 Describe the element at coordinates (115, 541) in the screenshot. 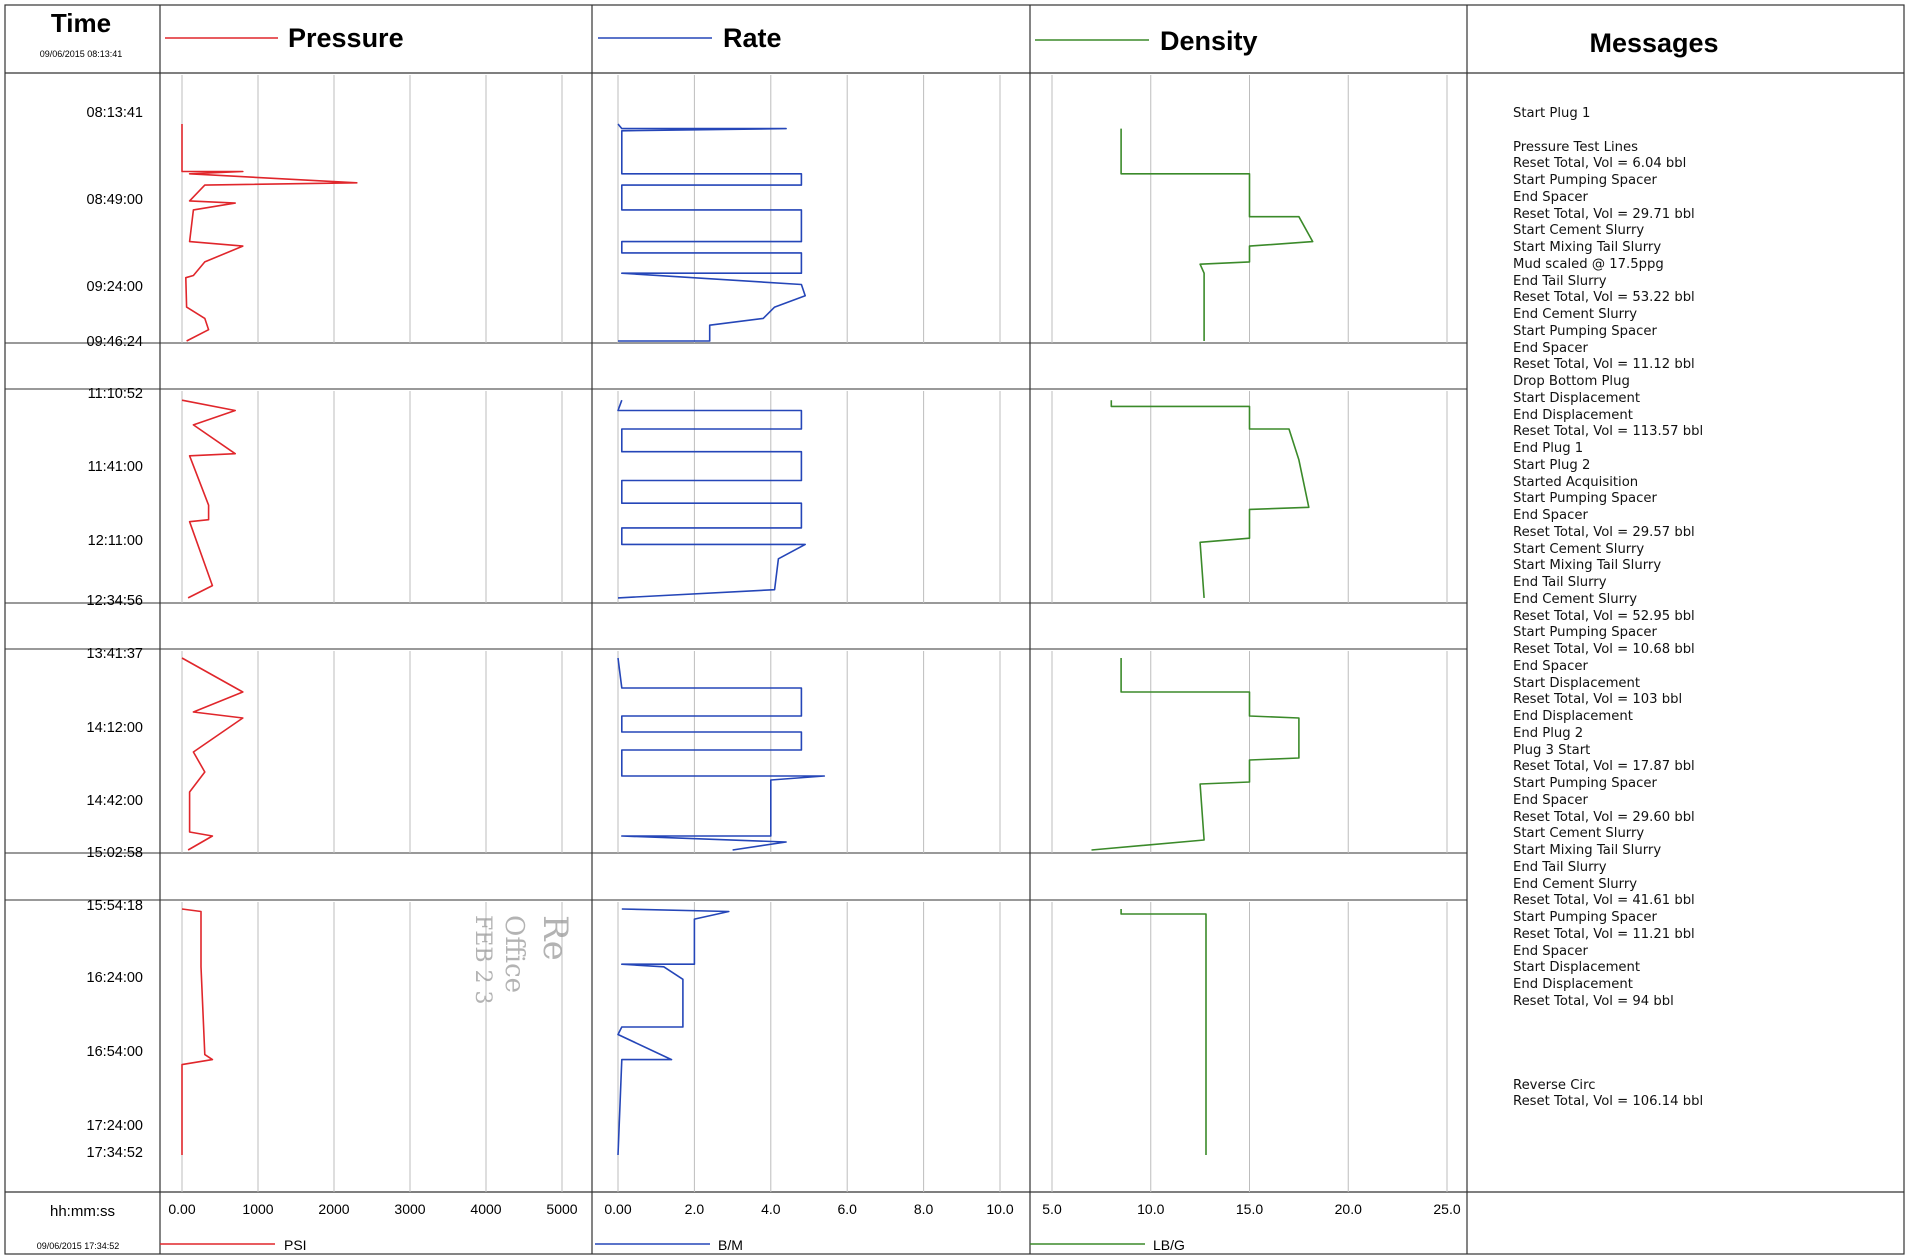

I see `time-label: 12:11:00` at that location.